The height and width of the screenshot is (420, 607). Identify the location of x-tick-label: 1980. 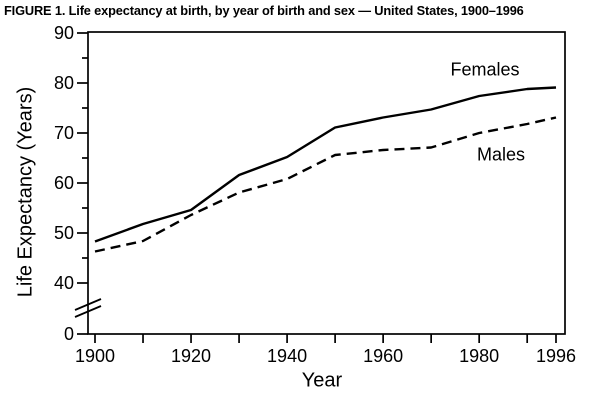
(479, 356).